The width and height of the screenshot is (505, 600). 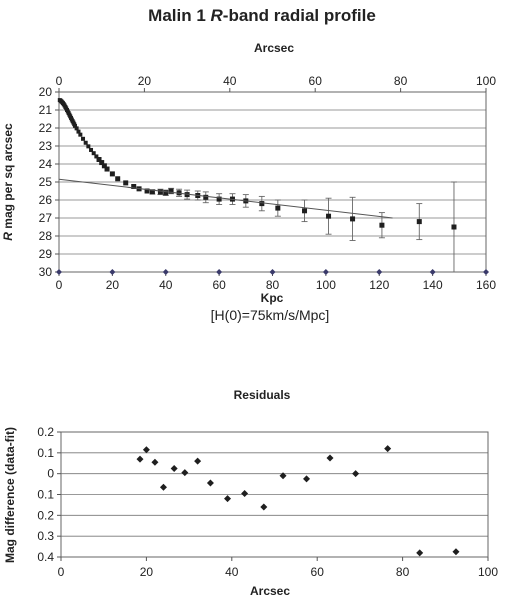 I want to click on profile-y-tick-label: 29, so click(x=46, y=254).